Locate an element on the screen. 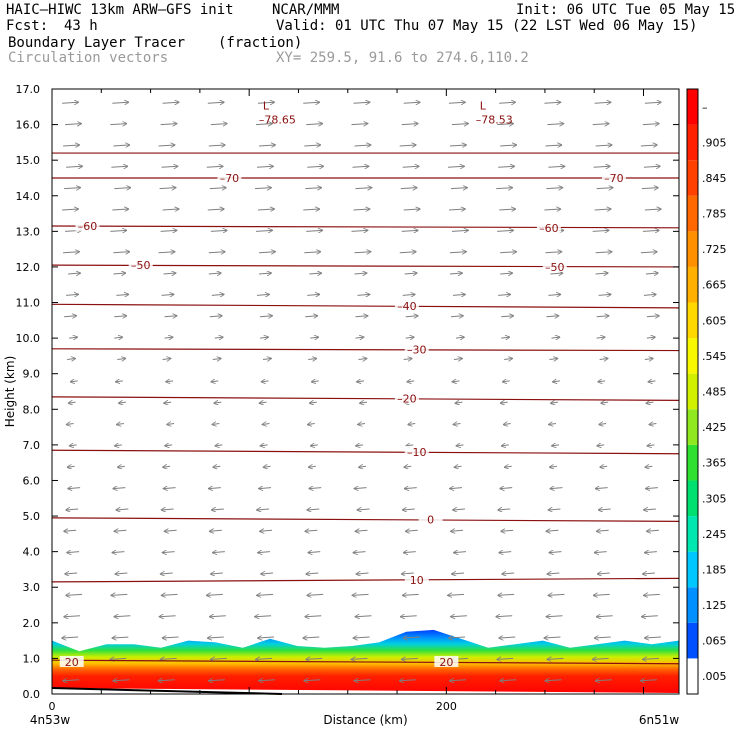  y-tick-label: 15.0 is located at coordinates (28, 160).